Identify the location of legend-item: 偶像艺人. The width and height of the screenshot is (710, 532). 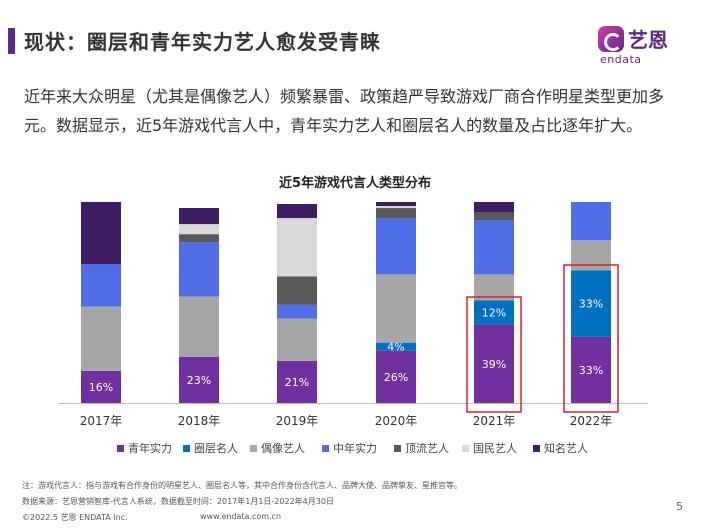
(277, 448).